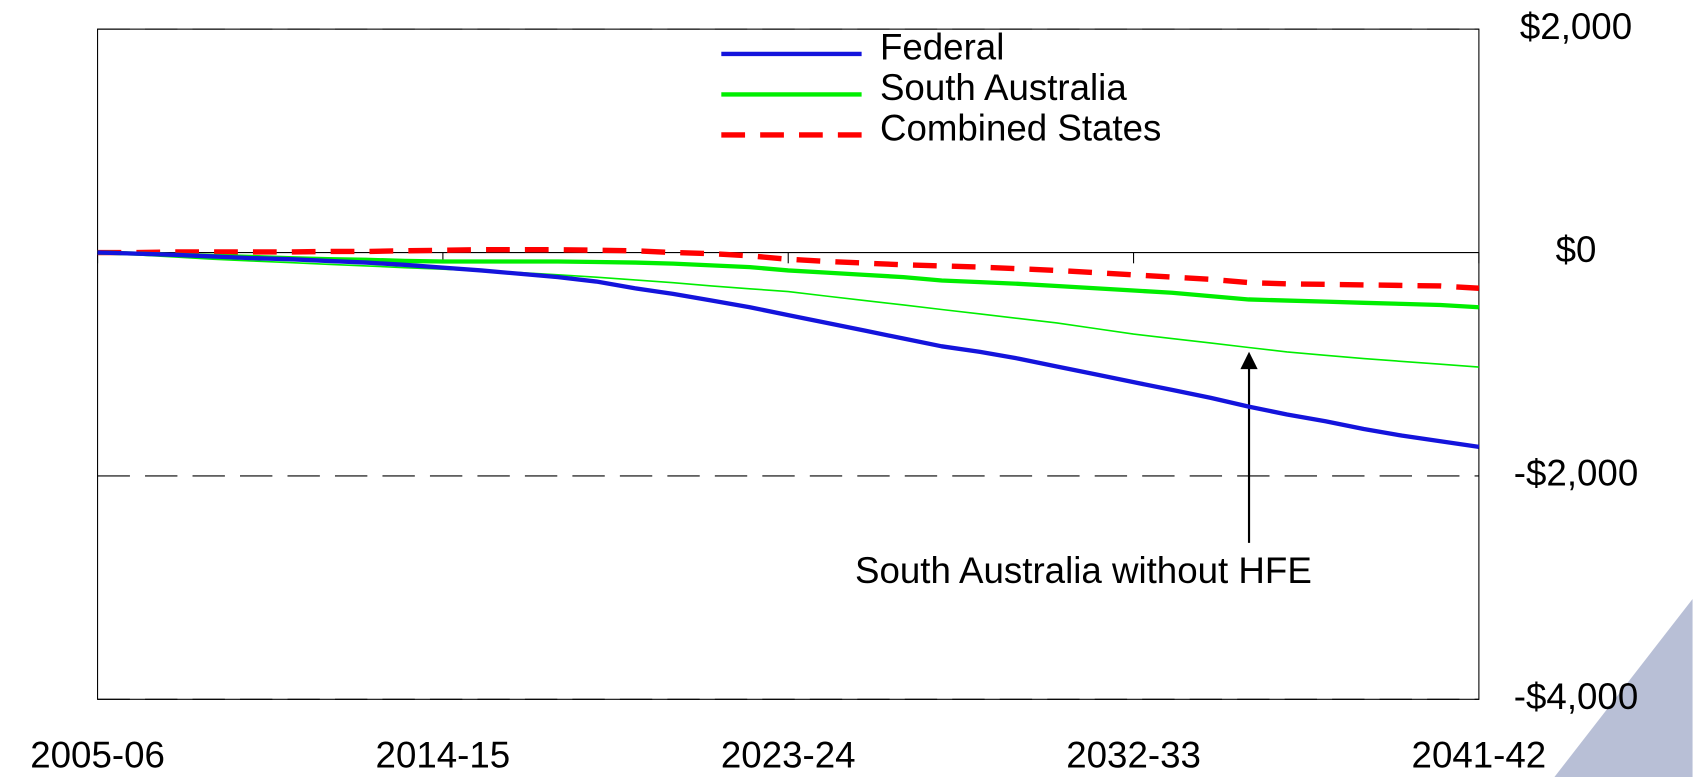 The width and height of the screenshot is (1693, 777). What do you see at coordinates (1249, 360) in the screenshot?
I see `arrow-head` at bounding box center [1249, 360].